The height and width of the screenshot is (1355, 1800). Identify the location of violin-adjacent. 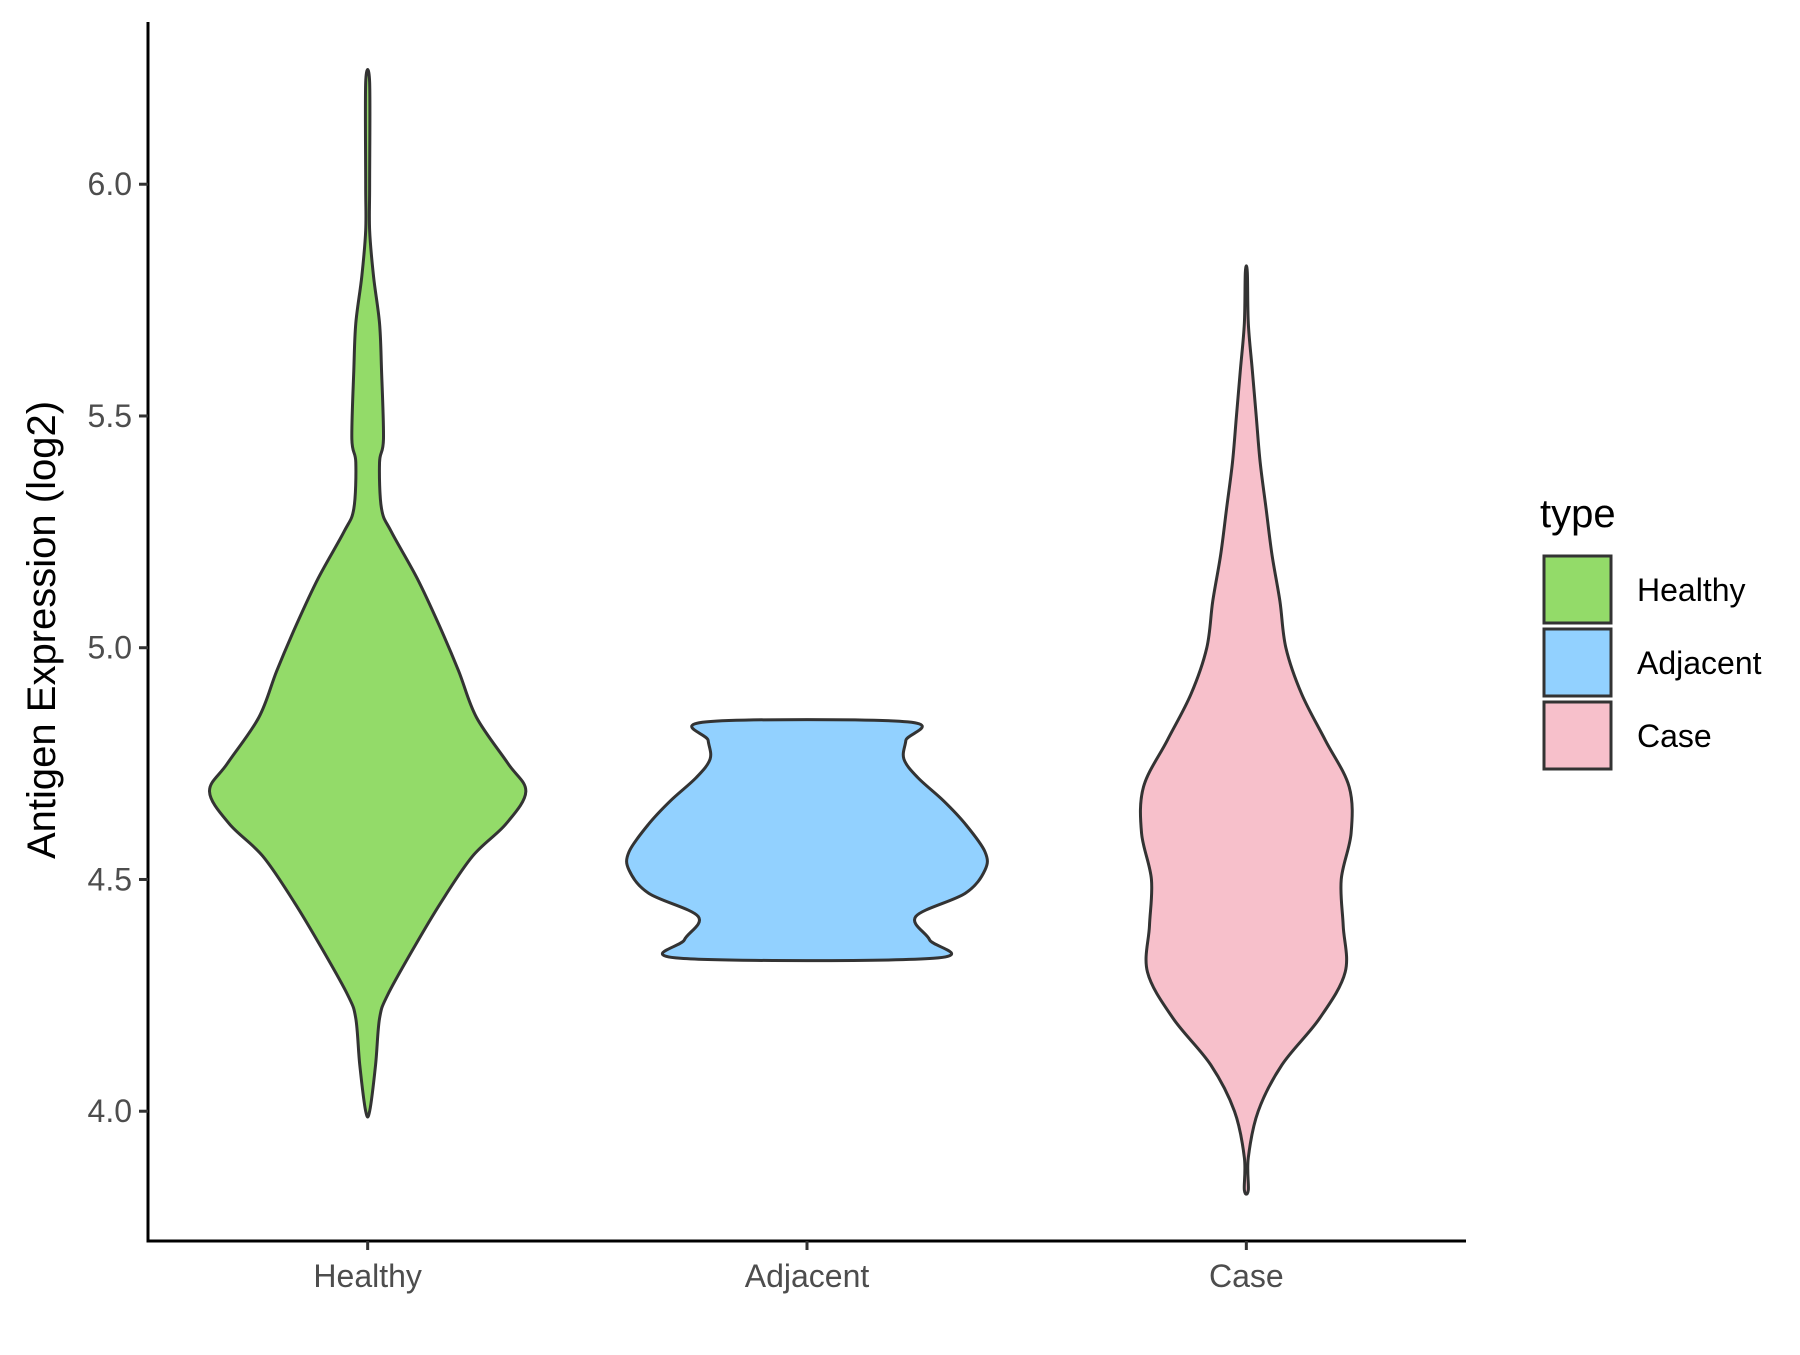
(807, 840).